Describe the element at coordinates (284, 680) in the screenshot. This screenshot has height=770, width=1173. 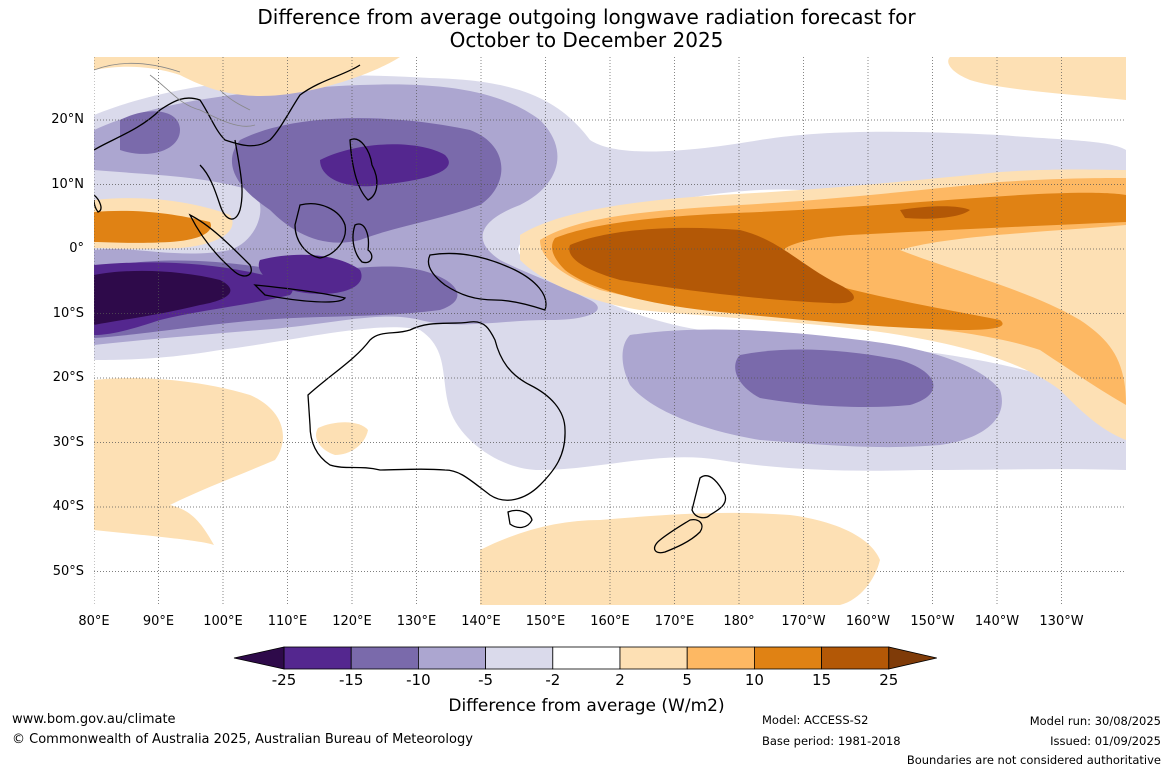
I see `colorbar-tick-label: -25` at that location.